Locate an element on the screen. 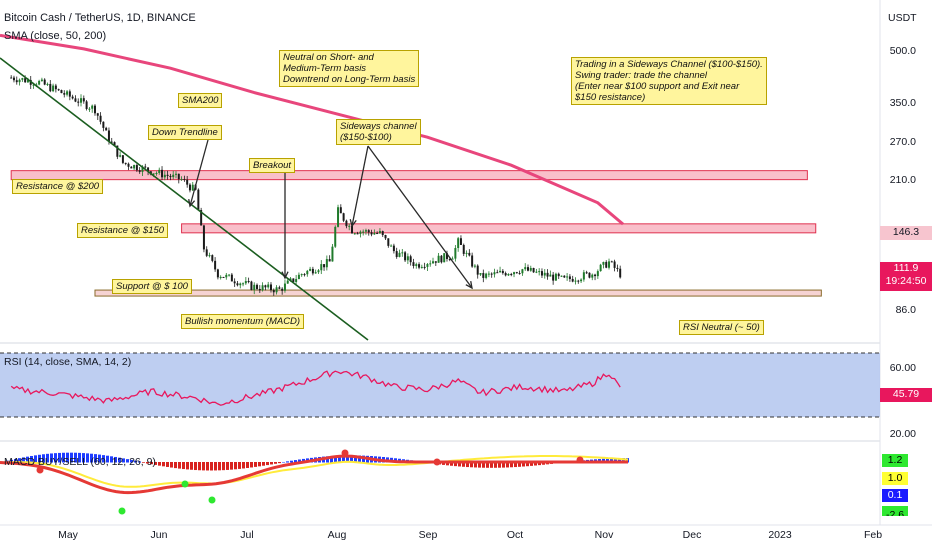 This screenshot has height=550, width=932. note-support-100: Support @ $ 100 is located at coordinates (152, 286).